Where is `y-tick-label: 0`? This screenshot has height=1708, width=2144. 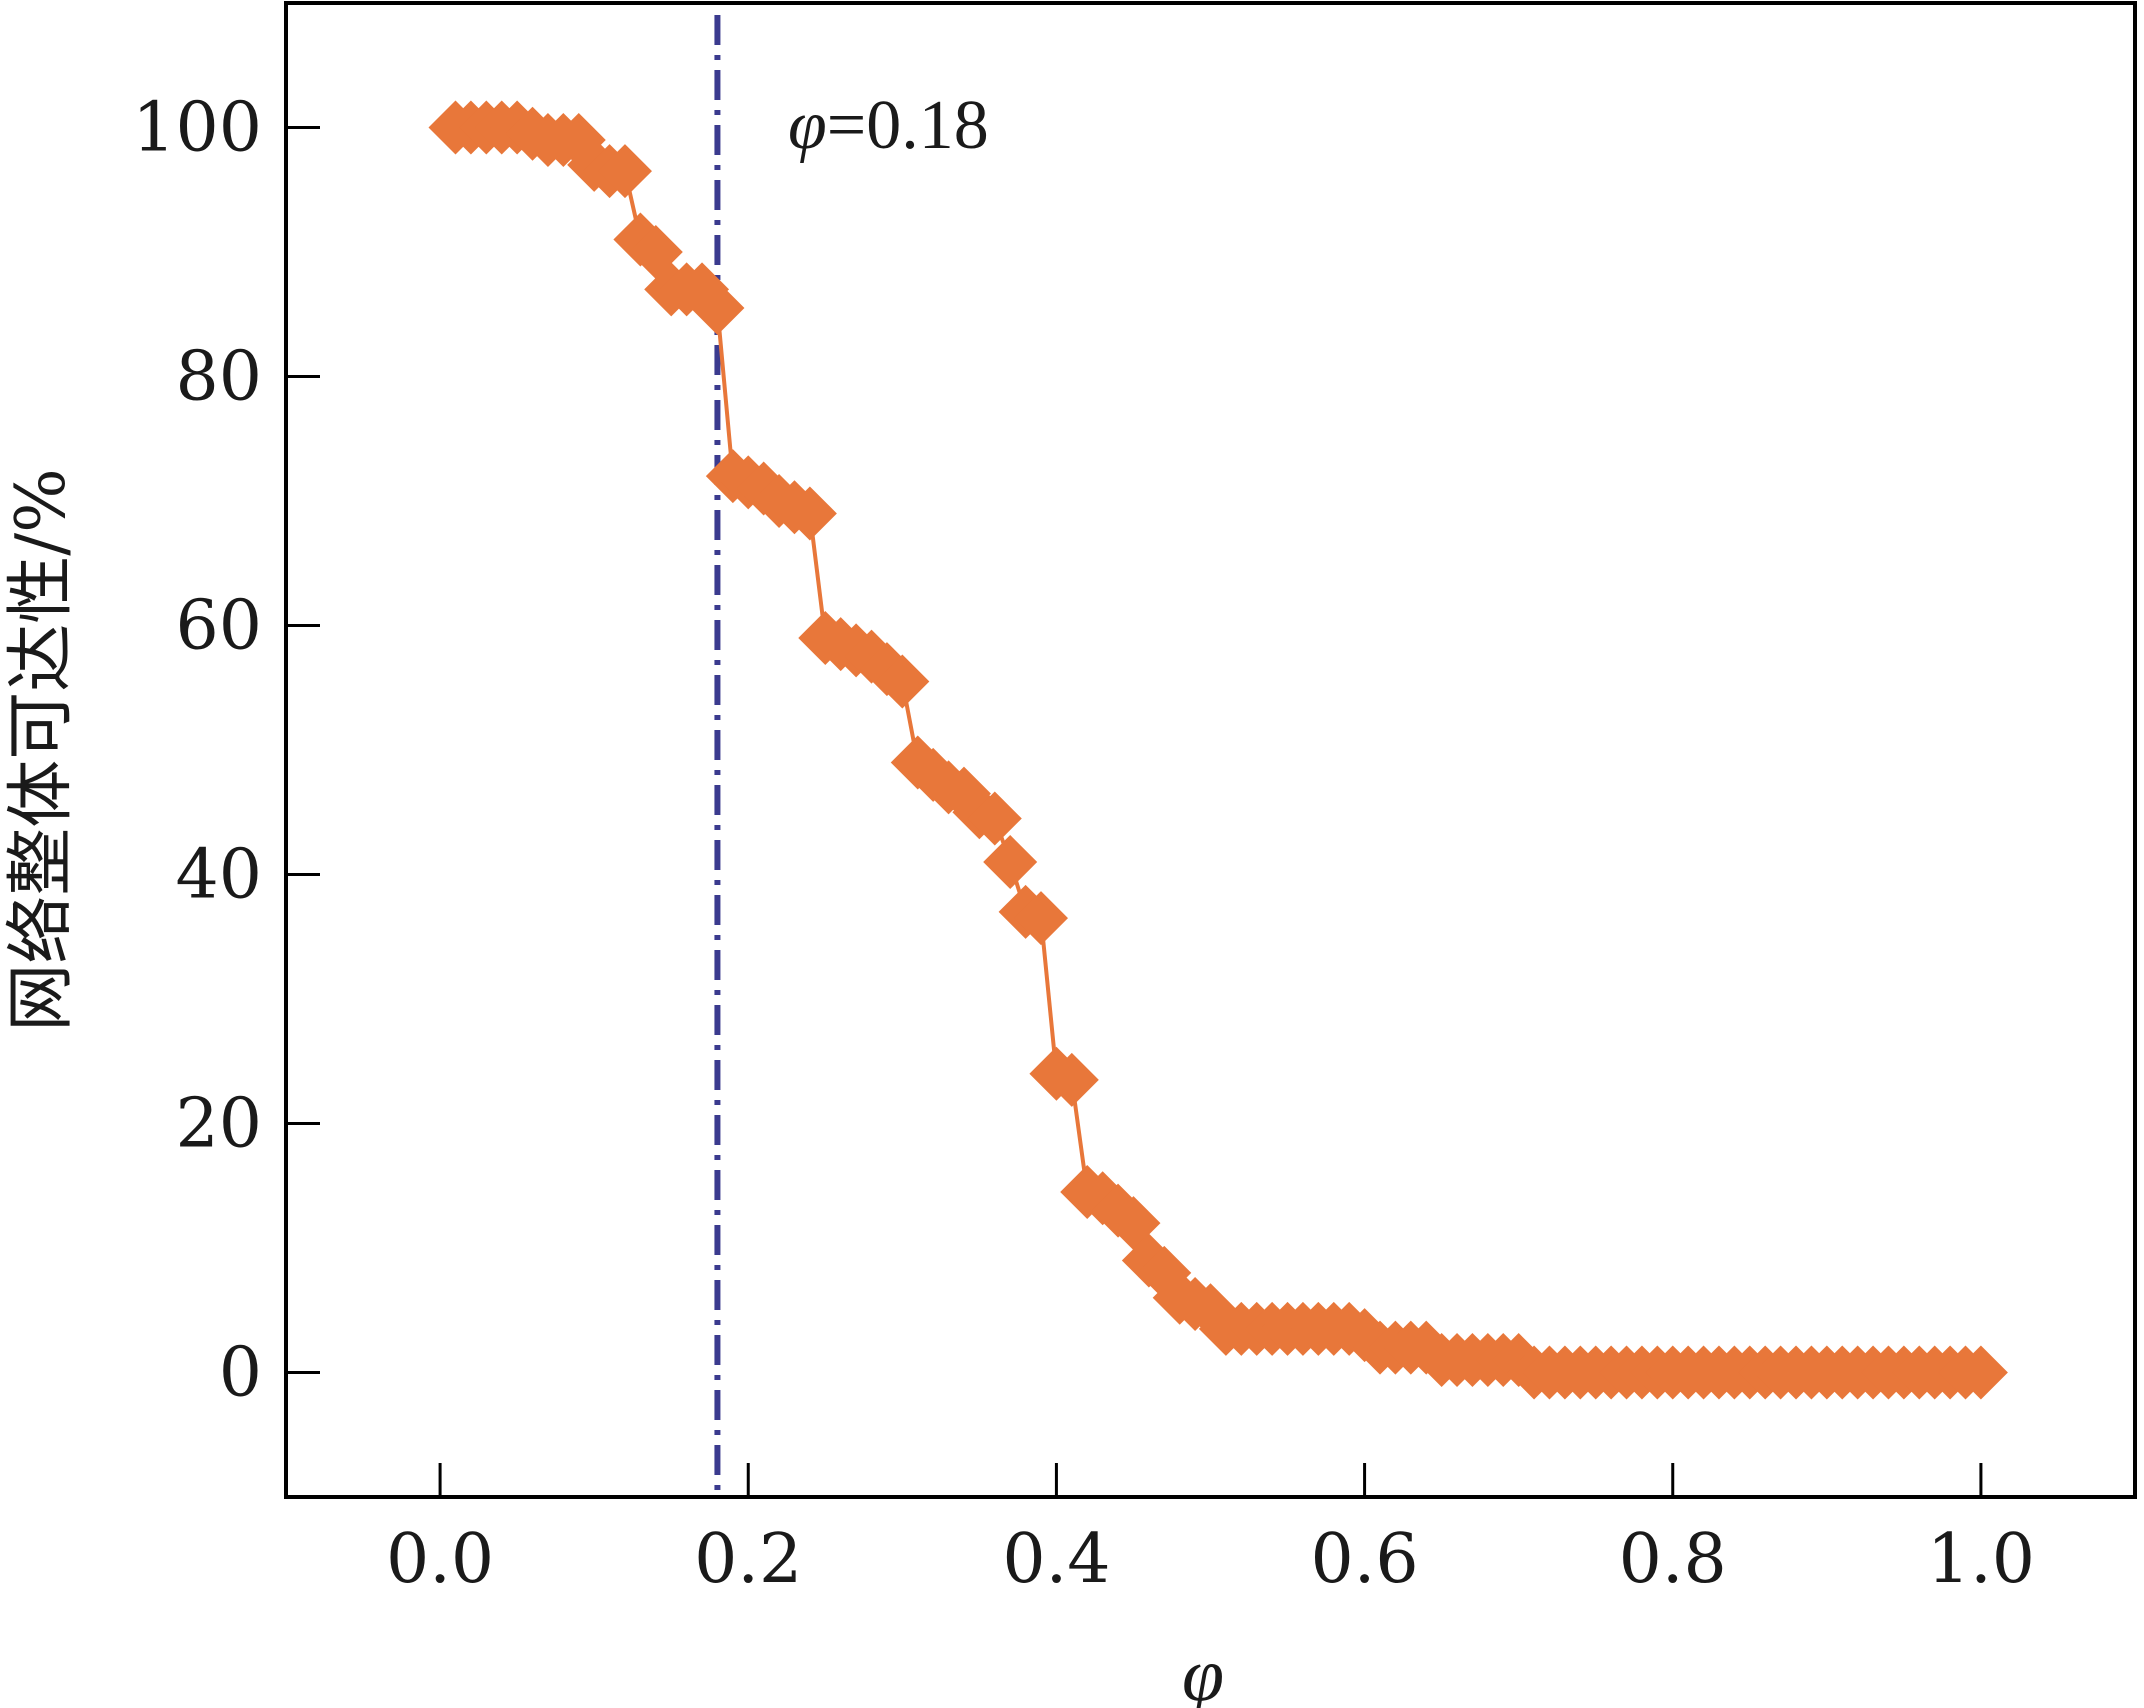
y-tick-label: 0 is located at coordinates (240, 1373).